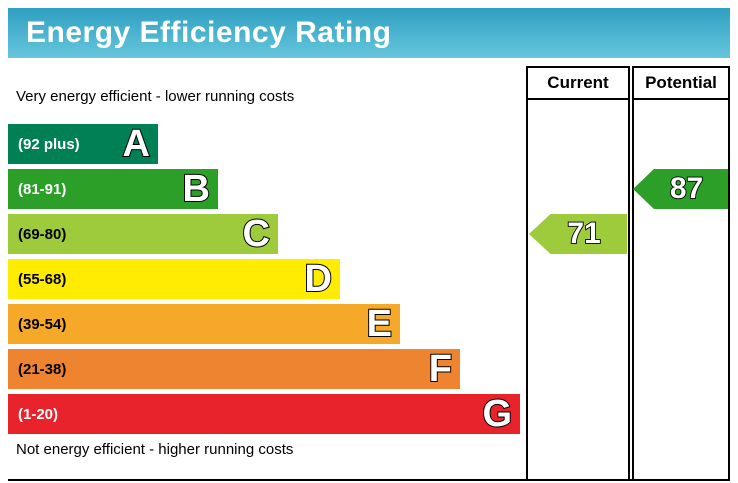  Describe the element at coordinates (379, 324) in the screenshot. I see `band-e-letter: E` at that location.